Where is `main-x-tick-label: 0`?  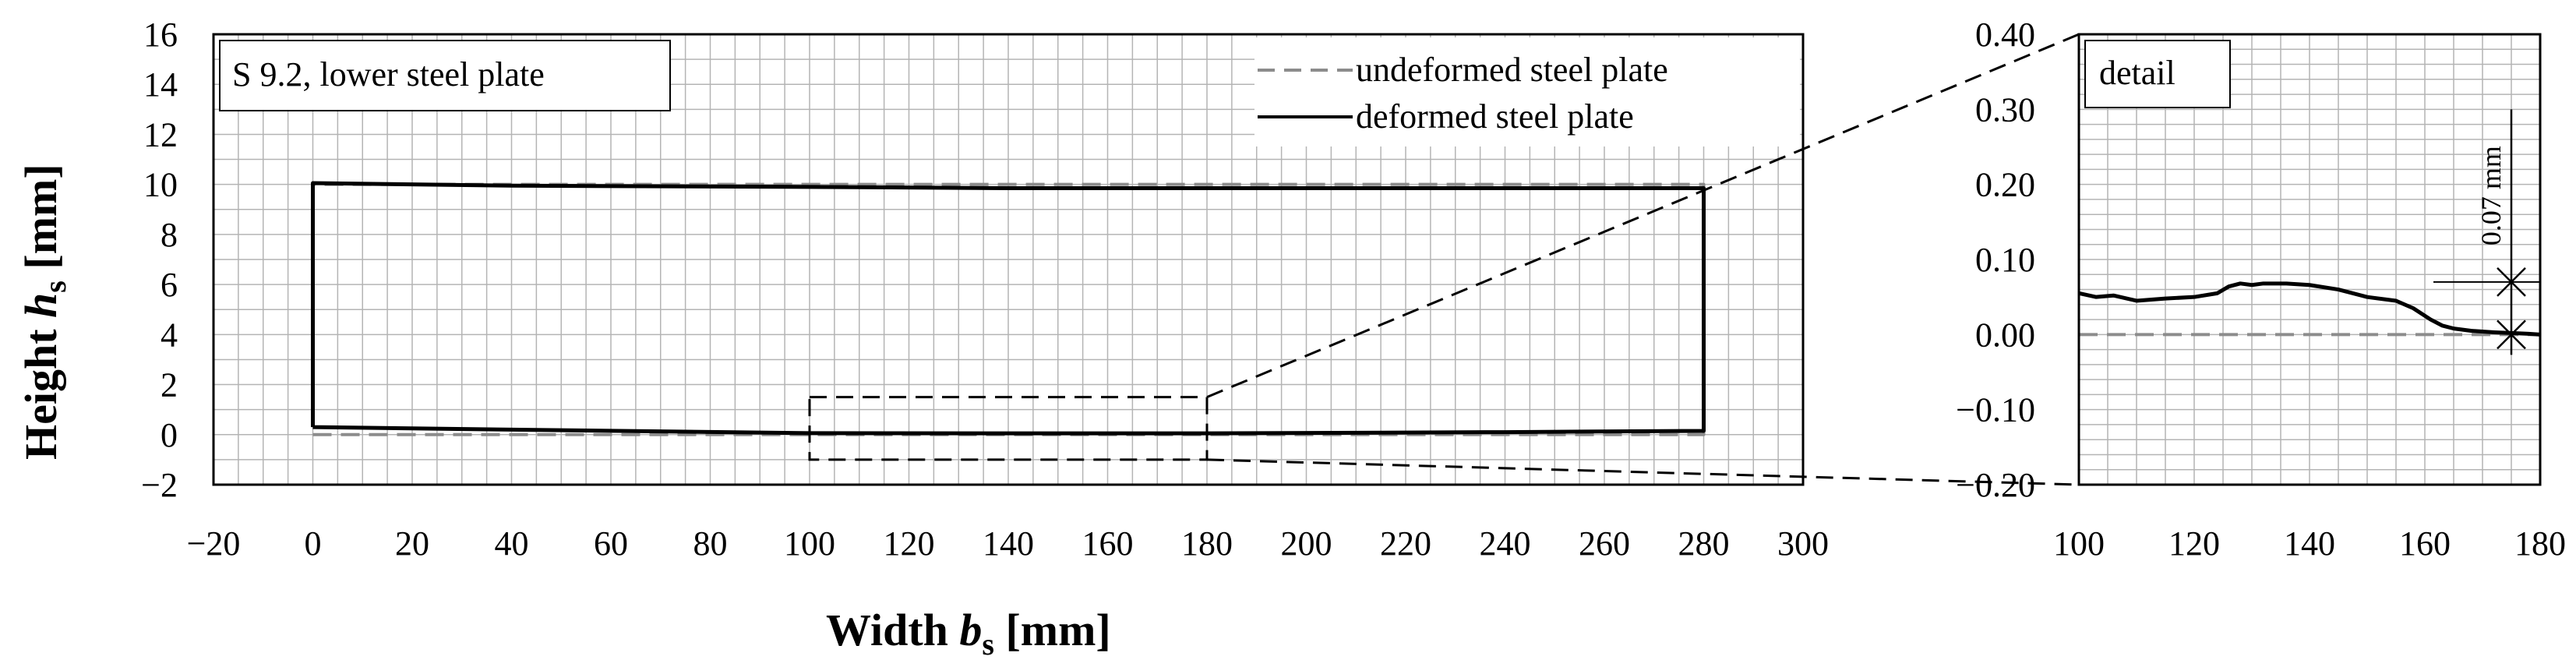 main-x-tick-label: 0 is located at coordinates (313, 543).